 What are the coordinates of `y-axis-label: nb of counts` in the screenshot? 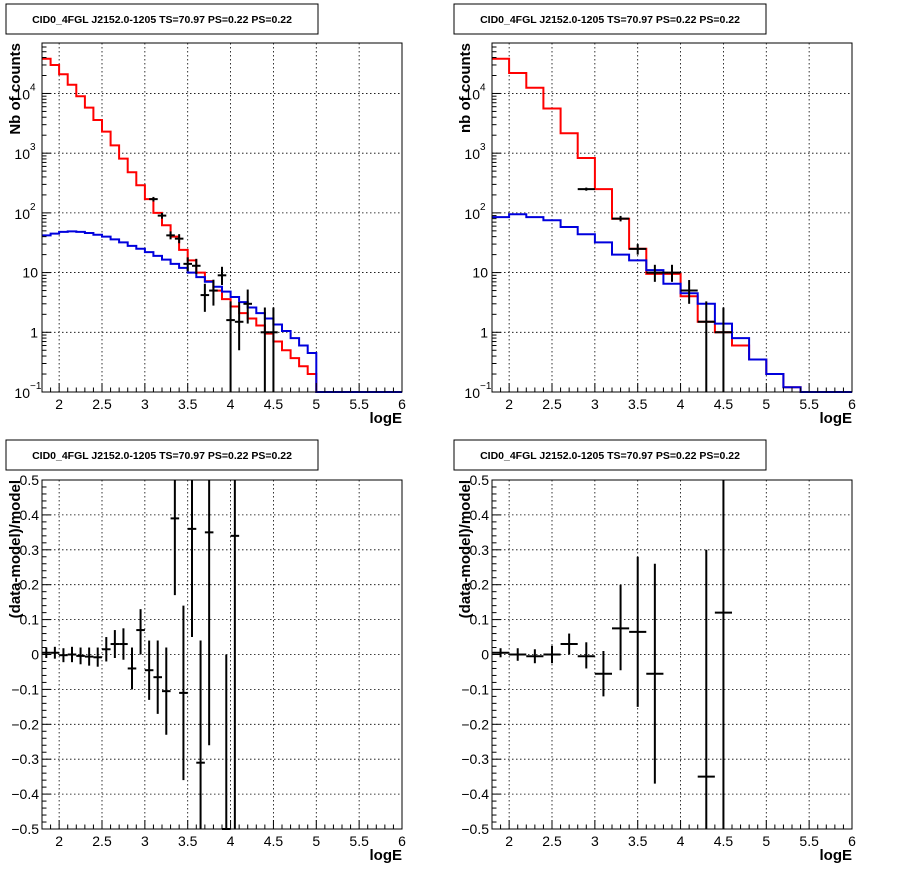 It's located at (465, 88).